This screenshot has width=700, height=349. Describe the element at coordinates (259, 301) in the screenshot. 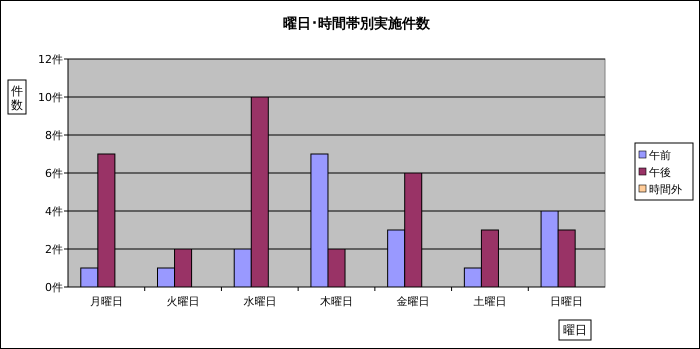

I see `x-tick-label: 水曜日` at that location.